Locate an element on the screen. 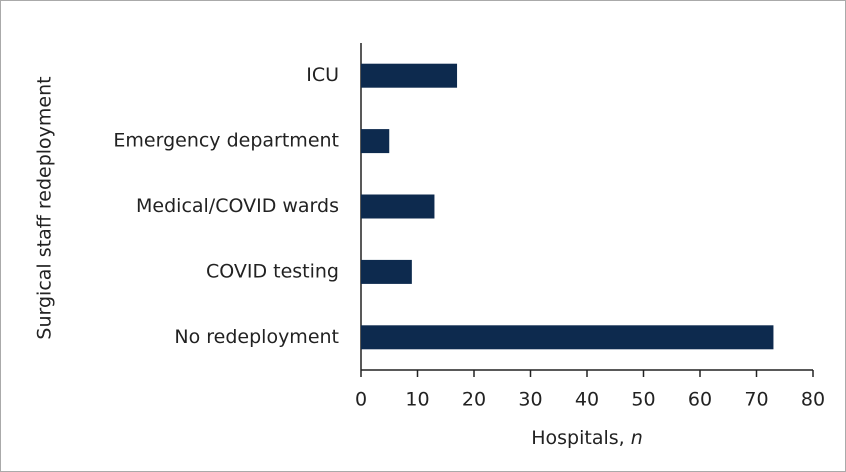  y-tick-label: COVID testing is located at coordinates (272, 271).